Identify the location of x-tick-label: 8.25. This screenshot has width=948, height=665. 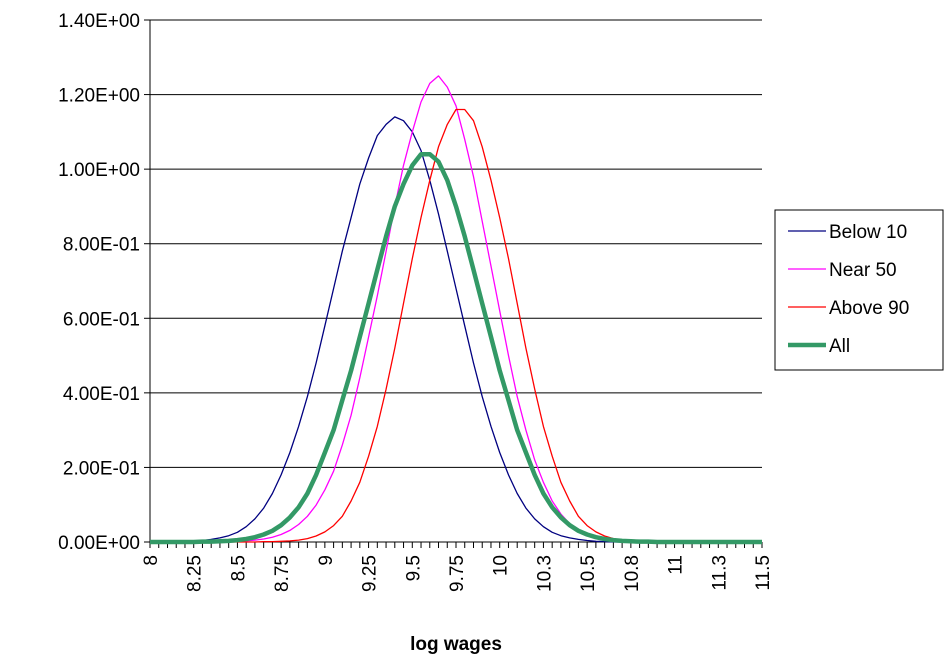
(195, 573).